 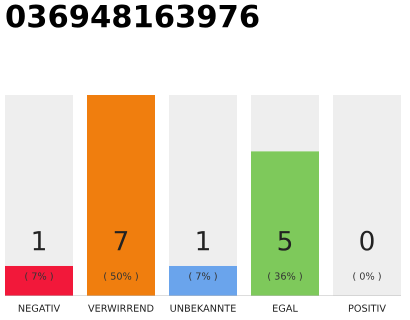 I want to click on annotation: 7, so click(x=121, y=240).